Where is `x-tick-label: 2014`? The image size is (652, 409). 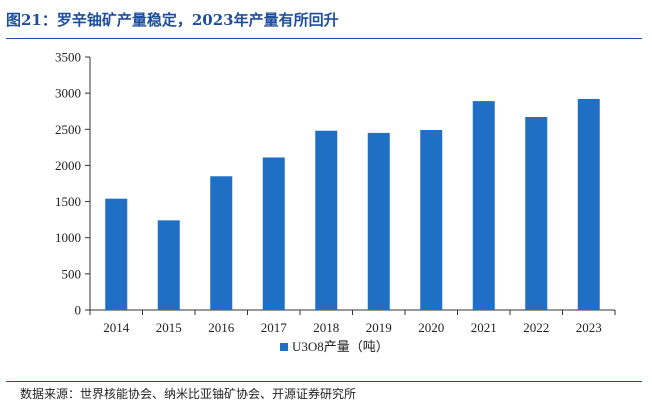 x-tick-label: 2014 is located at coordinates (116, 327).